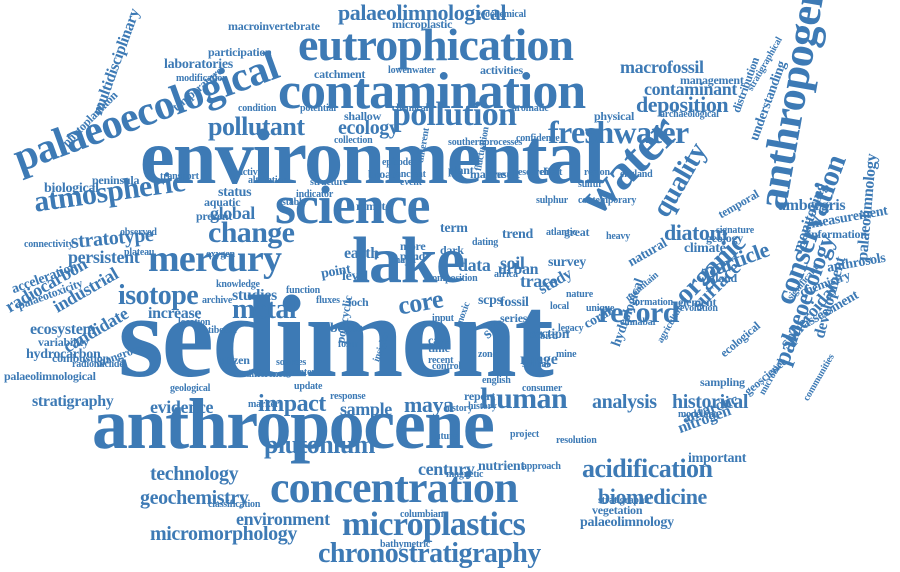 This screenshot has width=900, height=572. Describe the element at coordinates (617, 510) in the screenshot. I see `word-vegetation: vegetation` at that location.